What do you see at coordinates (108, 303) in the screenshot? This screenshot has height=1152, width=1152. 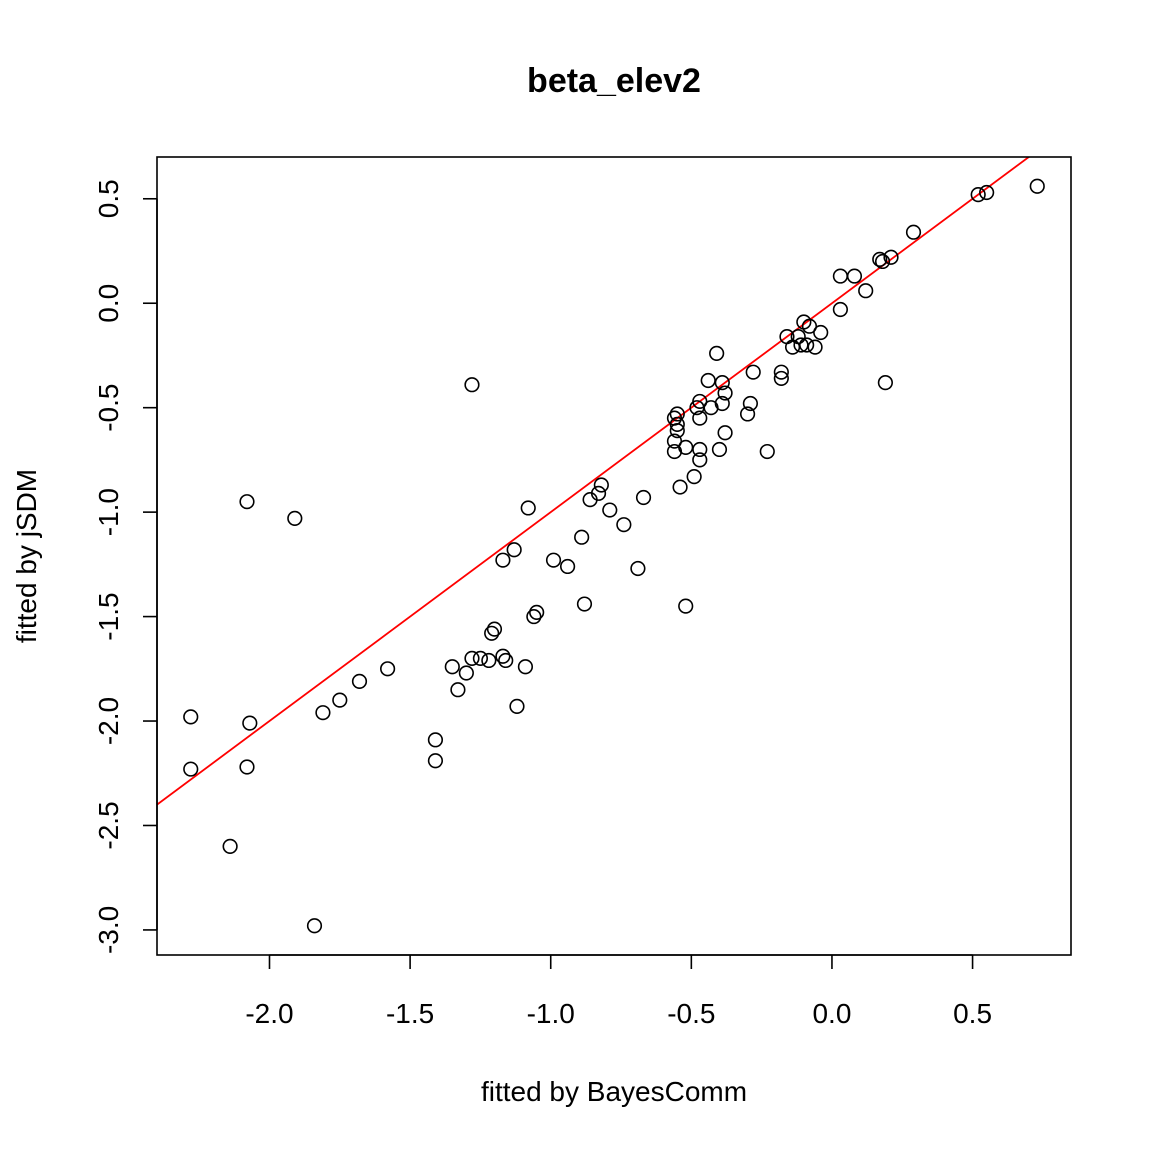 I see `y-tick-label: 0.0` at bounding box center [108, 303].